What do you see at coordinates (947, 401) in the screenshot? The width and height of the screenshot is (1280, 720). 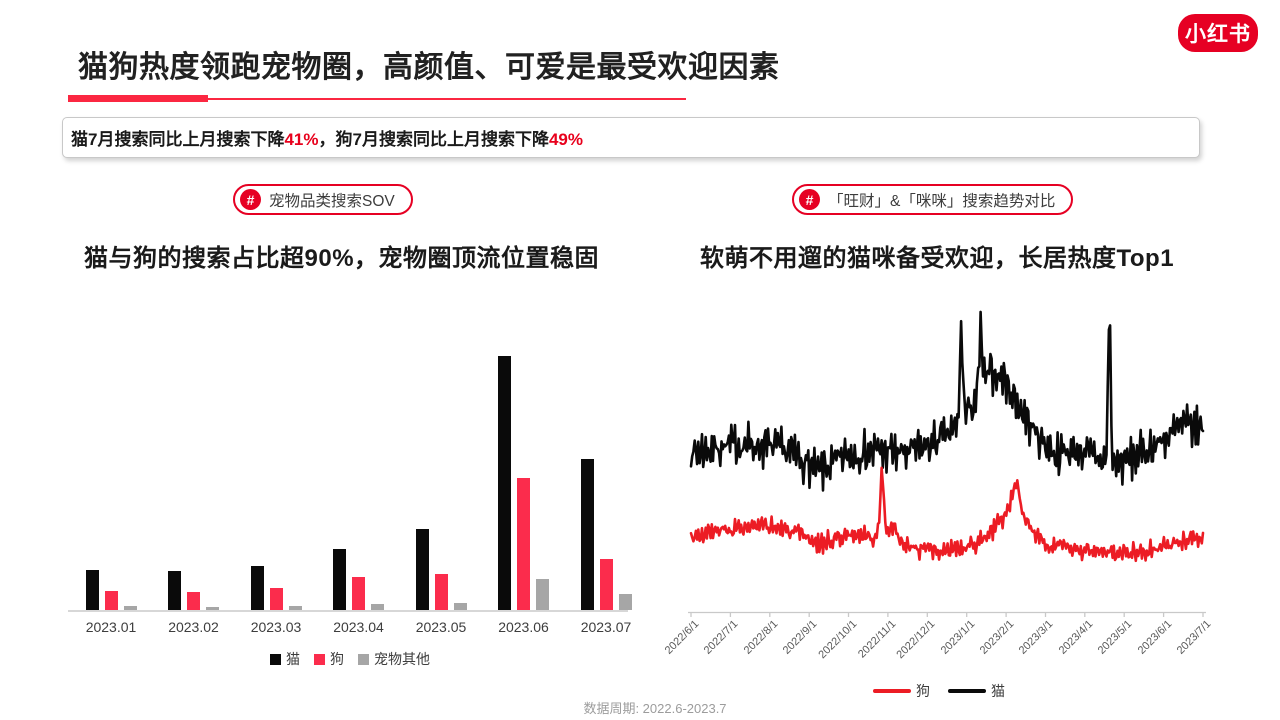 I see `trend-line-猫` at bounding box center [947, 401].